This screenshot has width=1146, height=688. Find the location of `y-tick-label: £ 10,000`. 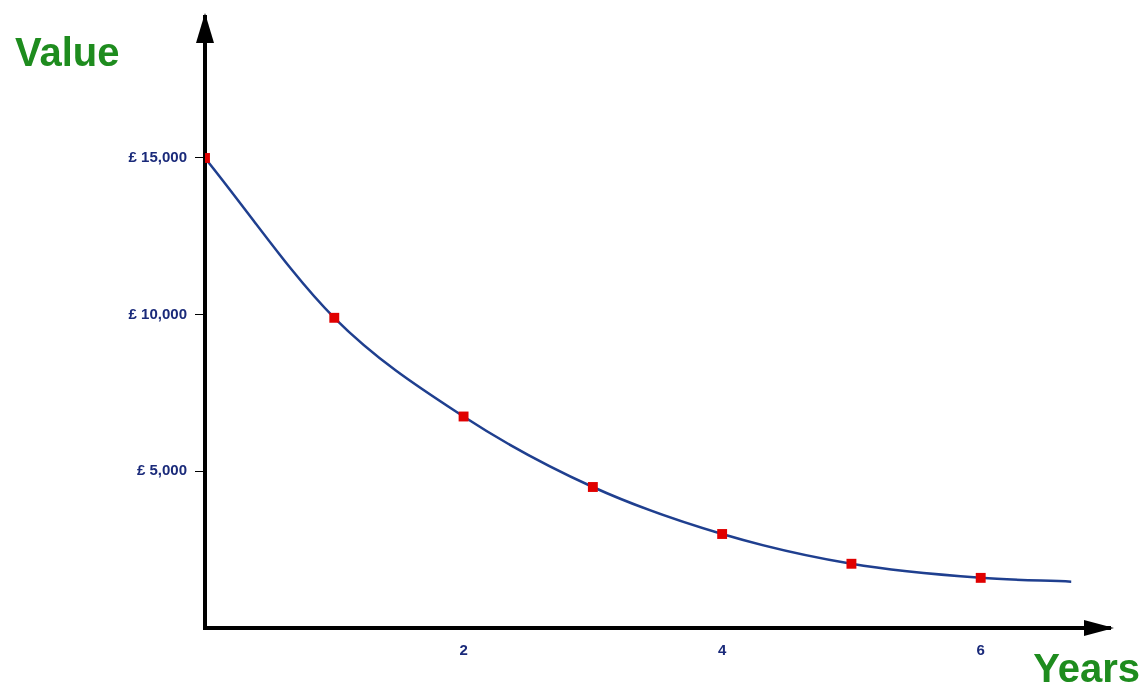

y-tick-label: £ 10,000 is located at coordinates (157, 313).